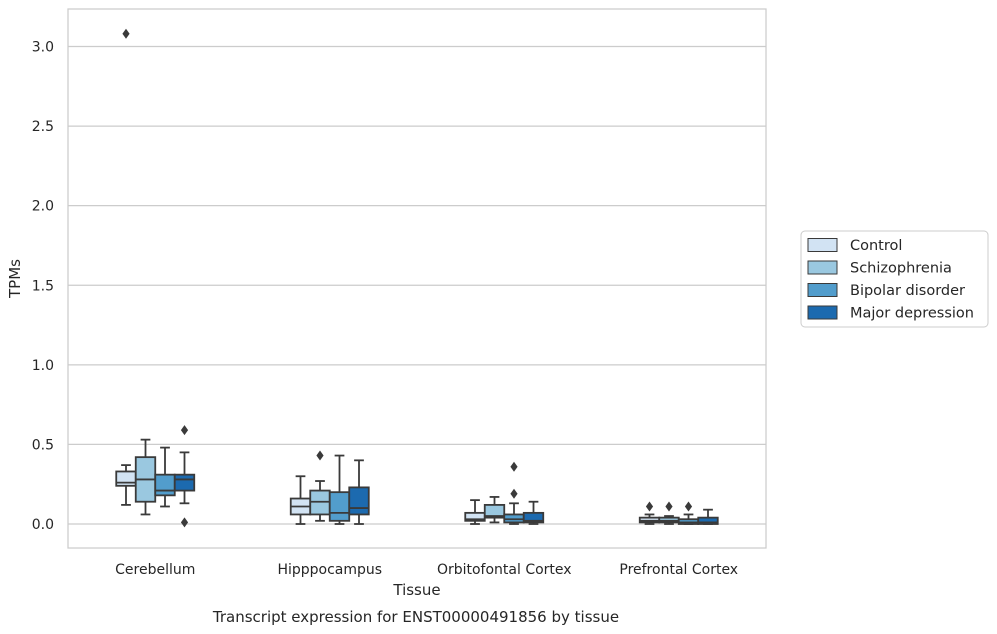 This screenshot has width=997, height=634. What do you see at coordinates (43, 48) in the screenshot?
I see `y-tick-label: 3.0` at bounding box center [43, 48].